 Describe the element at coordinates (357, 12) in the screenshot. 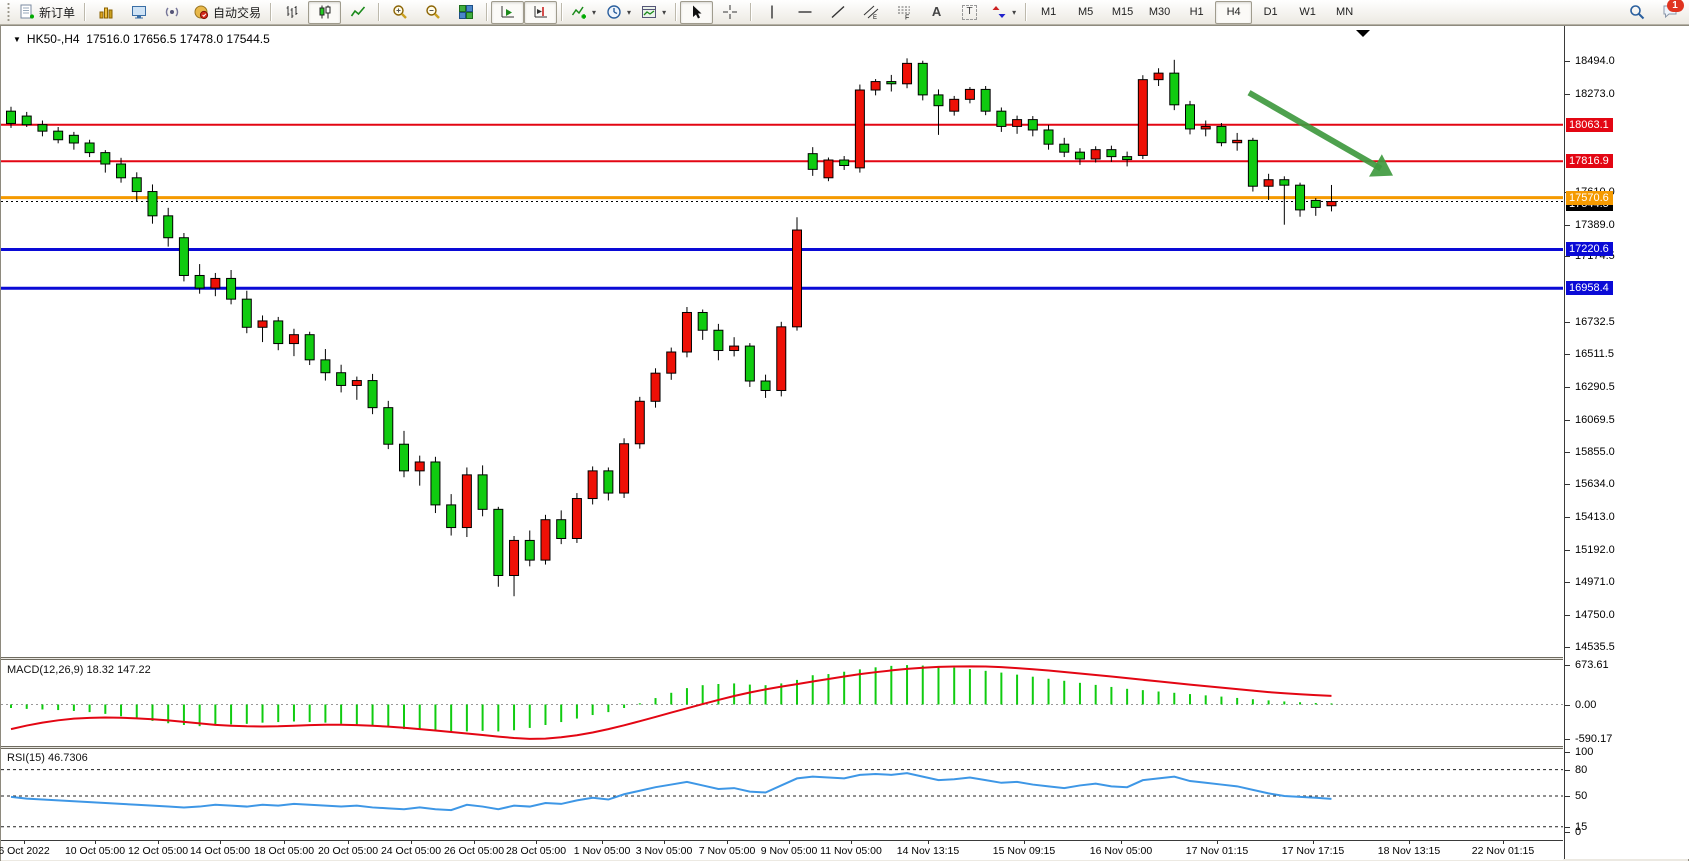

I see `line-chart-button` at that location.